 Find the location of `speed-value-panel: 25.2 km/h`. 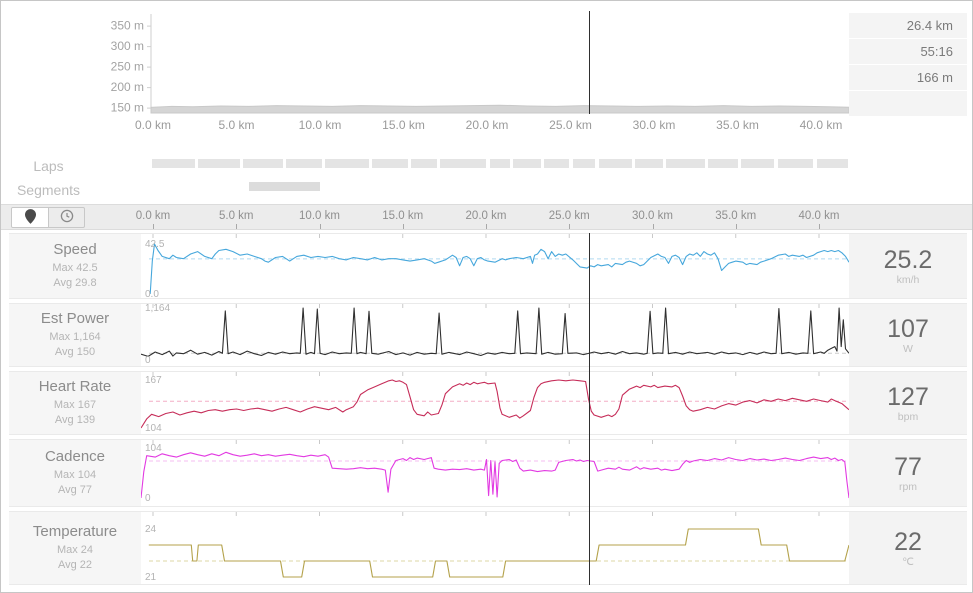

speed-value-panel: 25.2 km/h is located at coordinates (908, 266).